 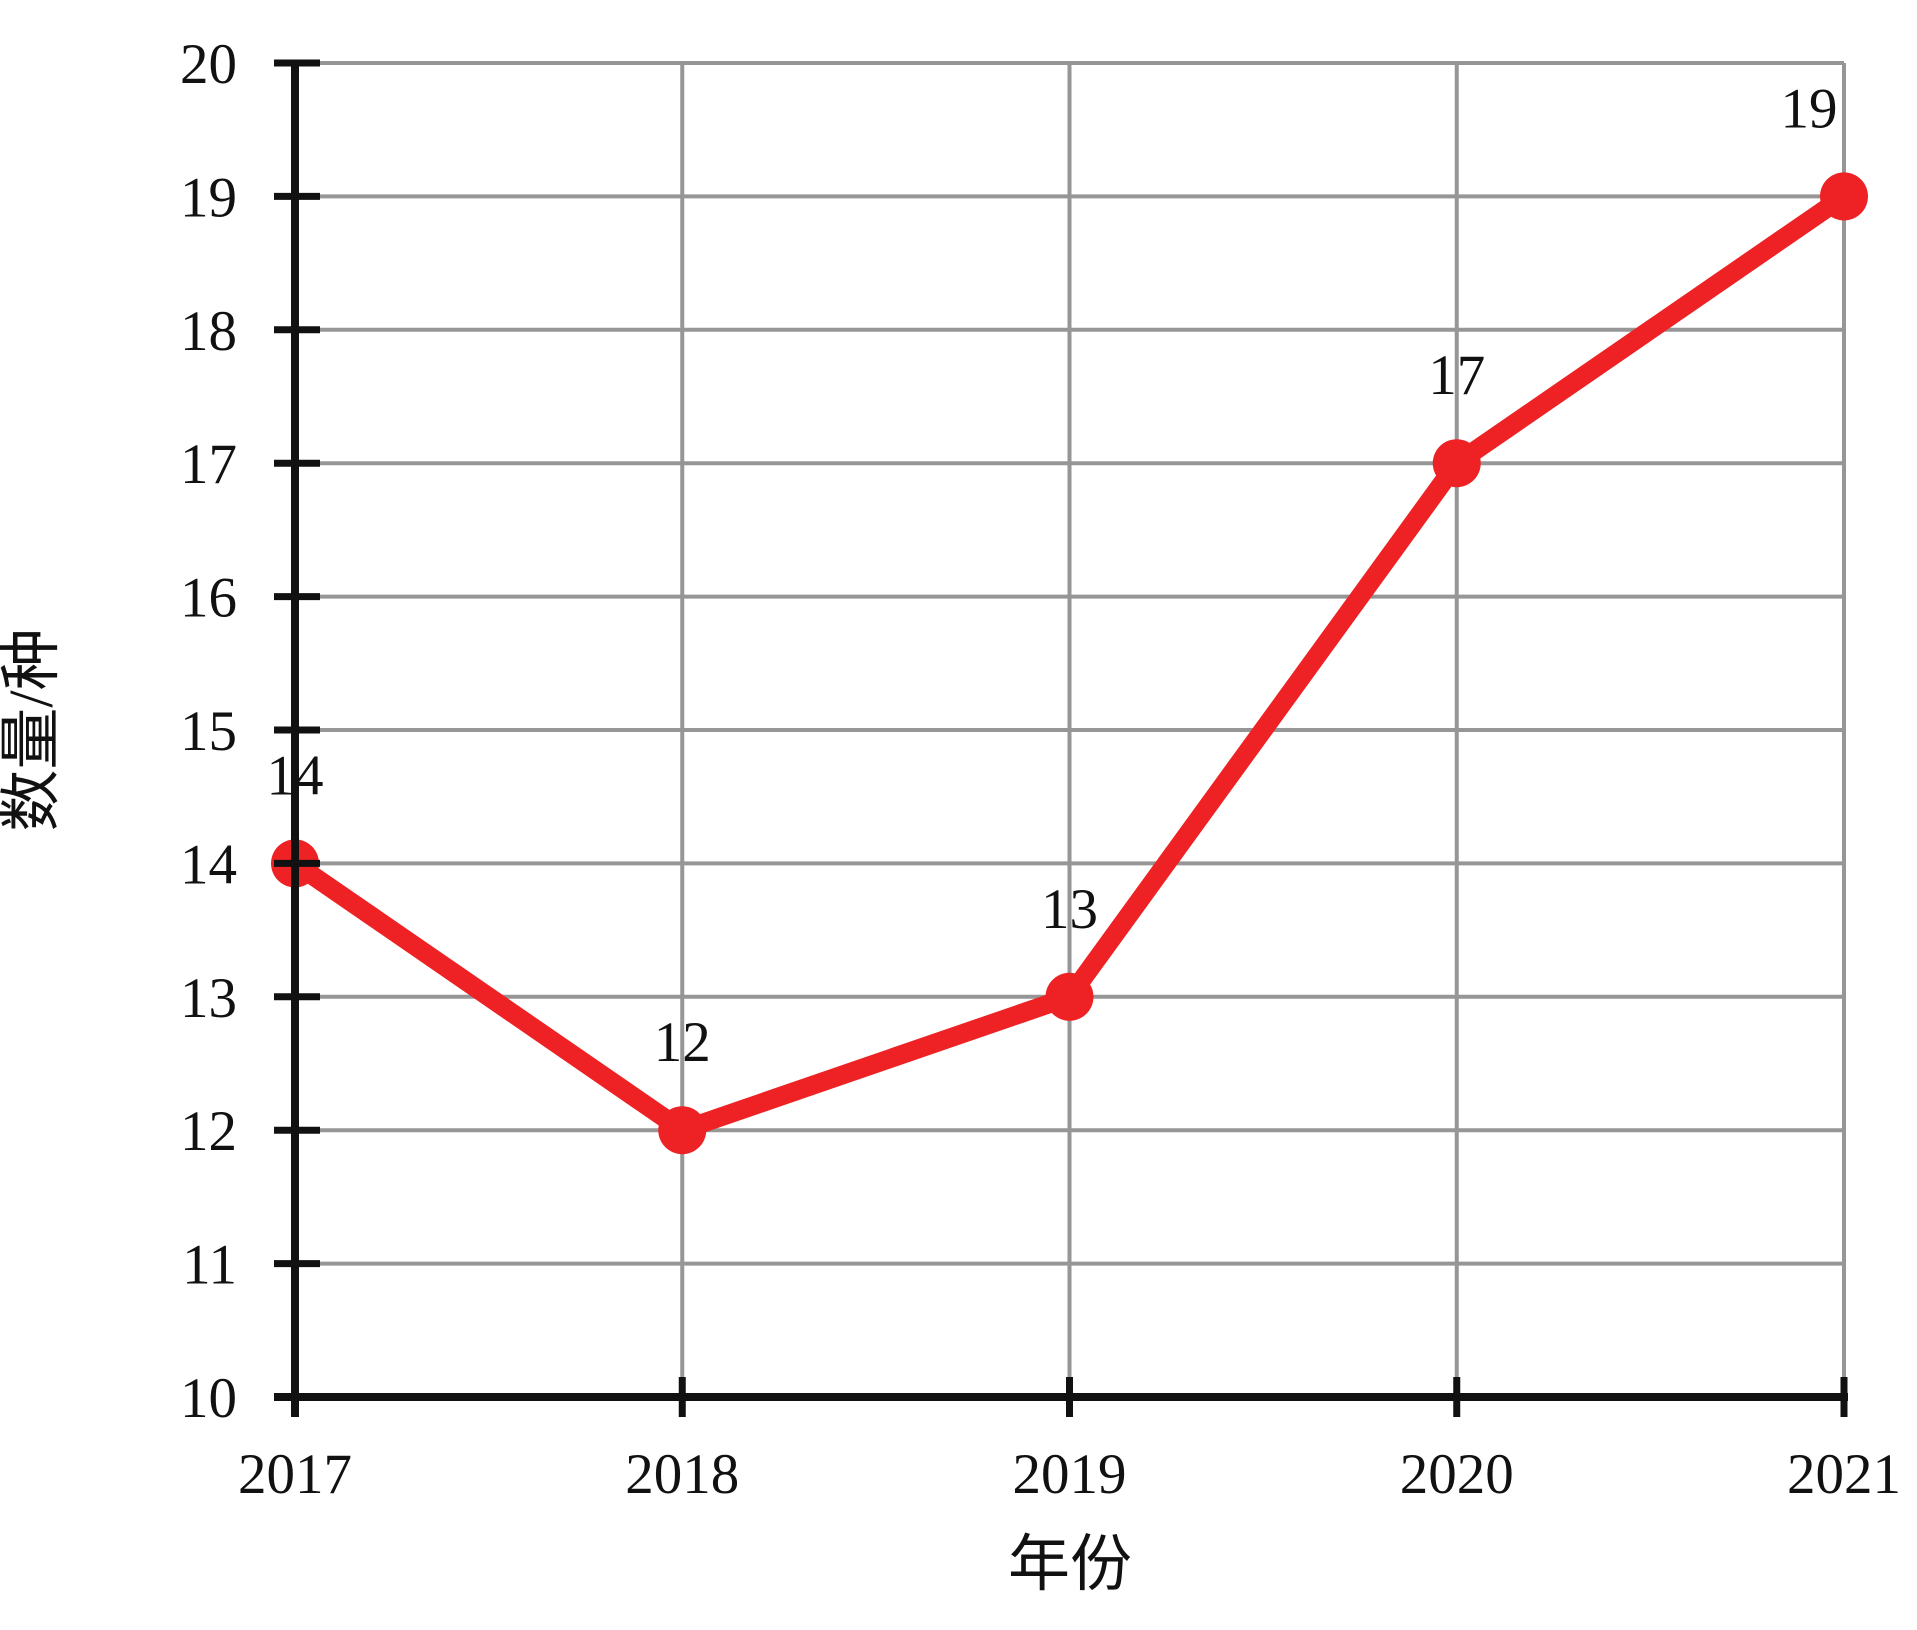 I want to click on data-label: 12, so click(x=682, y=1042).